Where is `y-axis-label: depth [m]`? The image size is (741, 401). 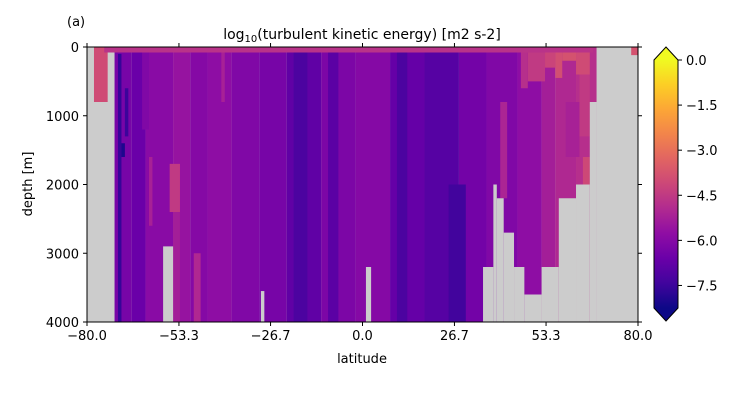 y-axis-label: depth [m] is located at coordinates (28, 184).